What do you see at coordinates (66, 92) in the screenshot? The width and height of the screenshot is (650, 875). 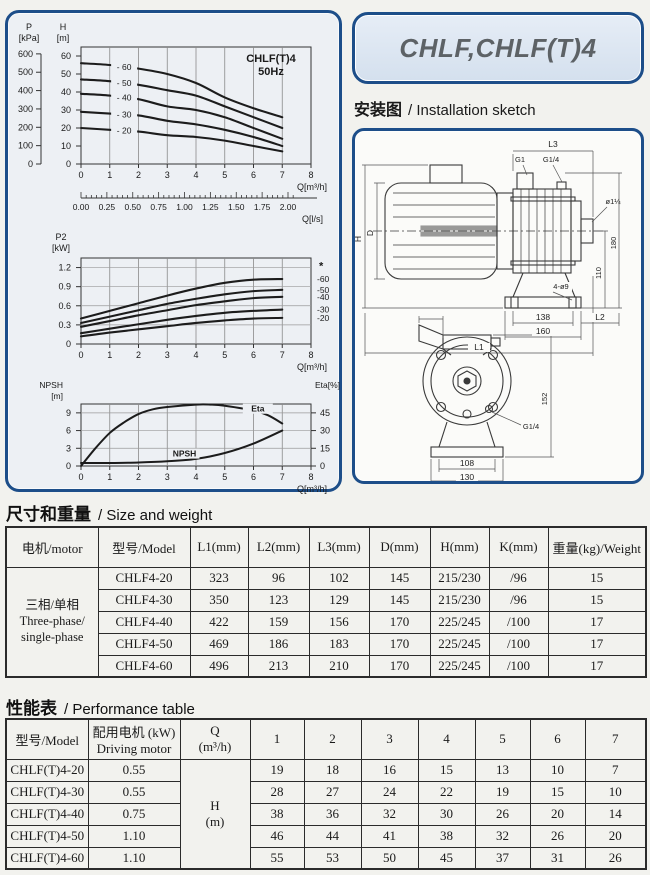 I see `svg-text: 40` at bounding box center [66, 92].